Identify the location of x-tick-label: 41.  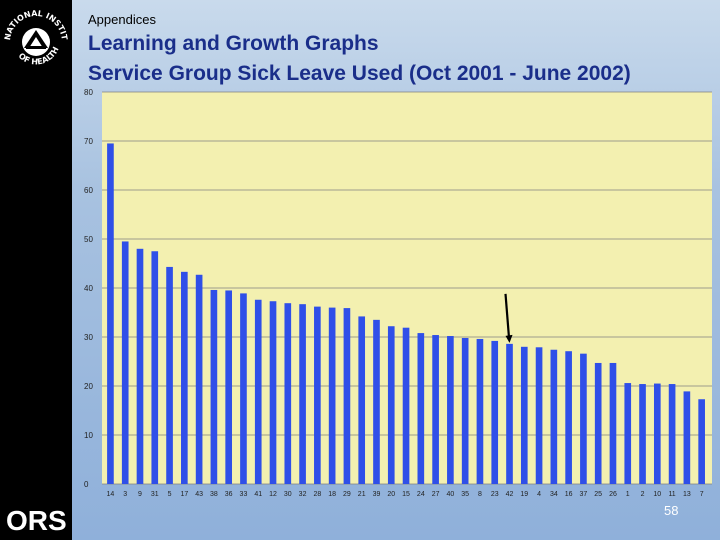
(258, 494).